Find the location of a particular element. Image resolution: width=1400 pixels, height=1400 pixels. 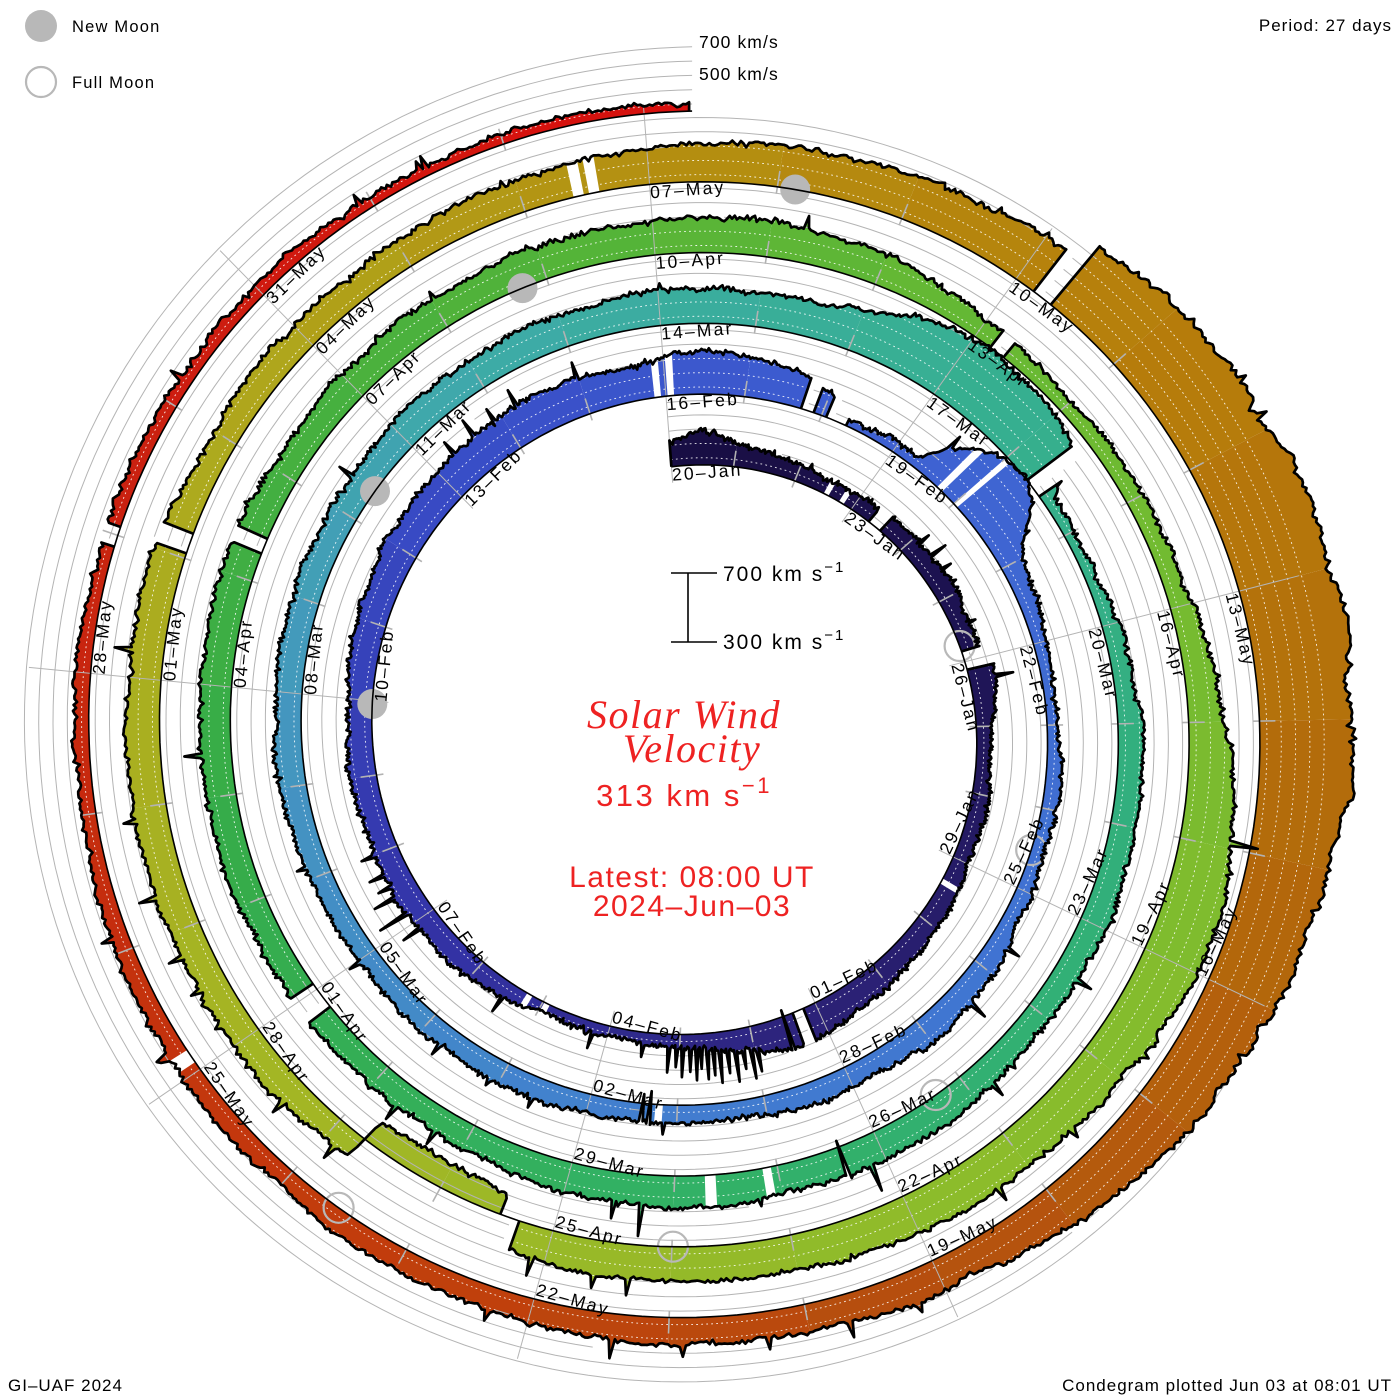

svg-text: 500 km/s is located at coordinates (739, 74).